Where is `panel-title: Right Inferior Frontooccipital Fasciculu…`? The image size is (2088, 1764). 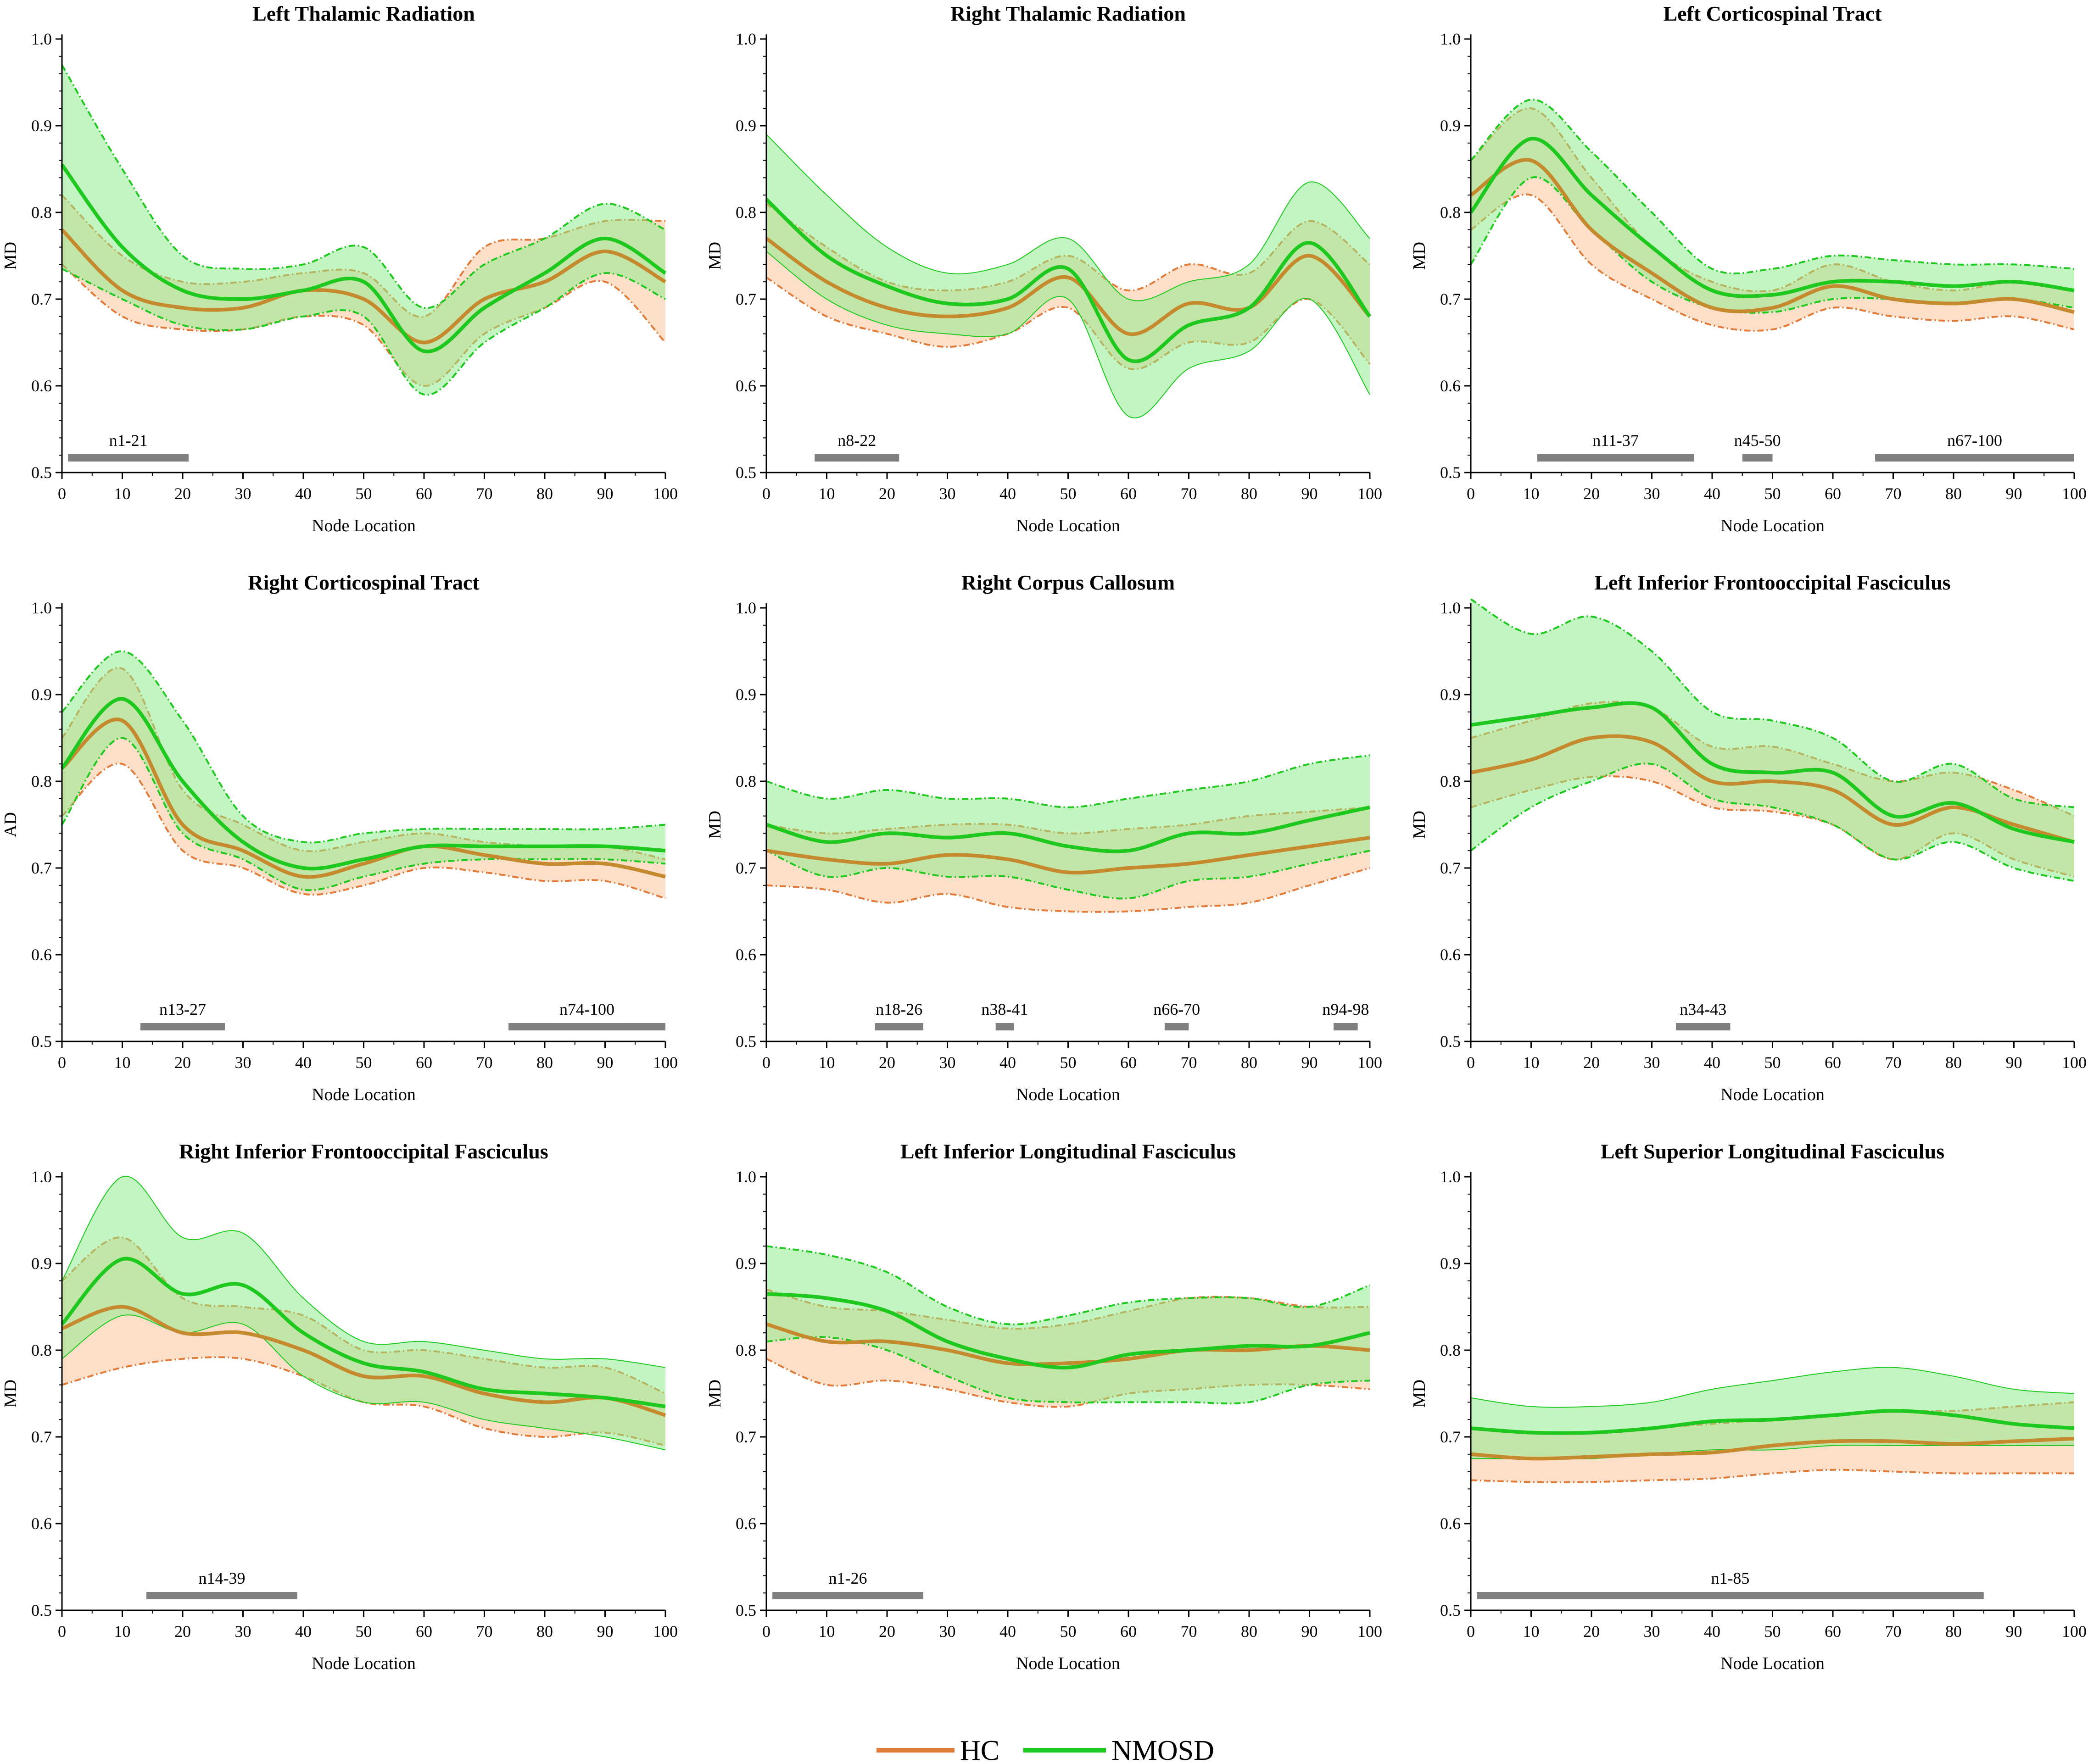
panel-title: Right Inferior Frontooccipital Fasciculu… is located at coordinates (363, 1151).